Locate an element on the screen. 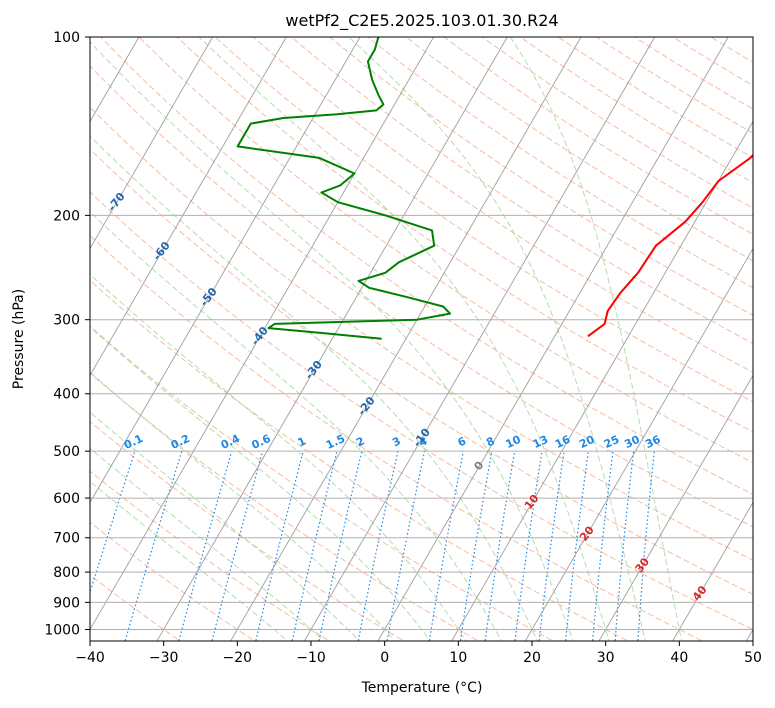 The width and height of the screenshot is (775, 708). y-axis-label: Pressure (hPa) is located at coordinates (19, 339).